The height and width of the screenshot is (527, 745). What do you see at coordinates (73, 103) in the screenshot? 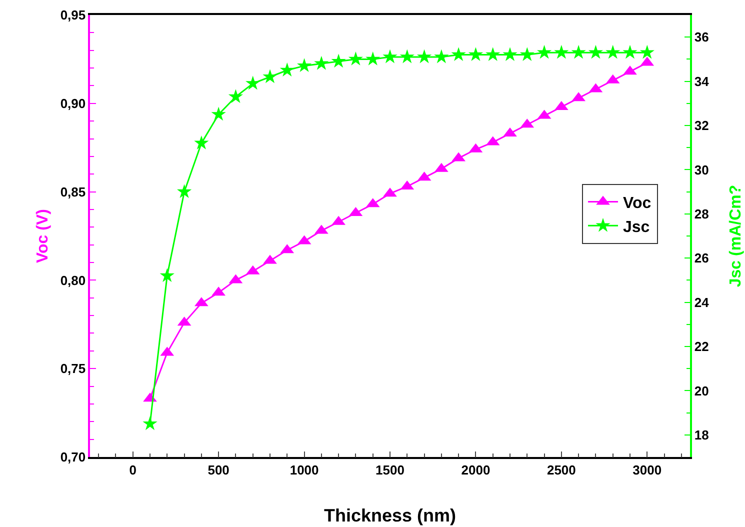
I see `y-tick-label: 0,90` at bounding box center [73, 103].